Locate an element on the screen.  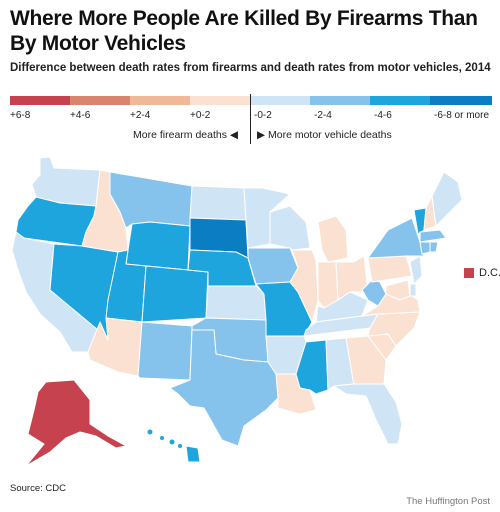
state-md is located at coordinates (398, 290).